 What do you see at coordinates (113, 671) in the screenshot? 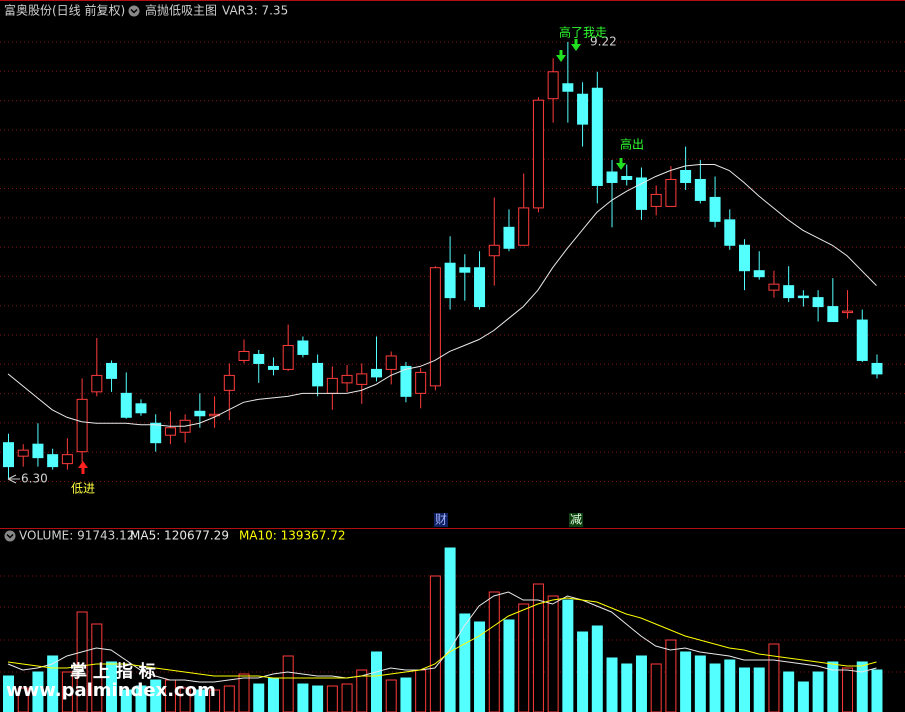
I see `watermark-title: 掌 上 指 标` at bounding box center [113, 671].